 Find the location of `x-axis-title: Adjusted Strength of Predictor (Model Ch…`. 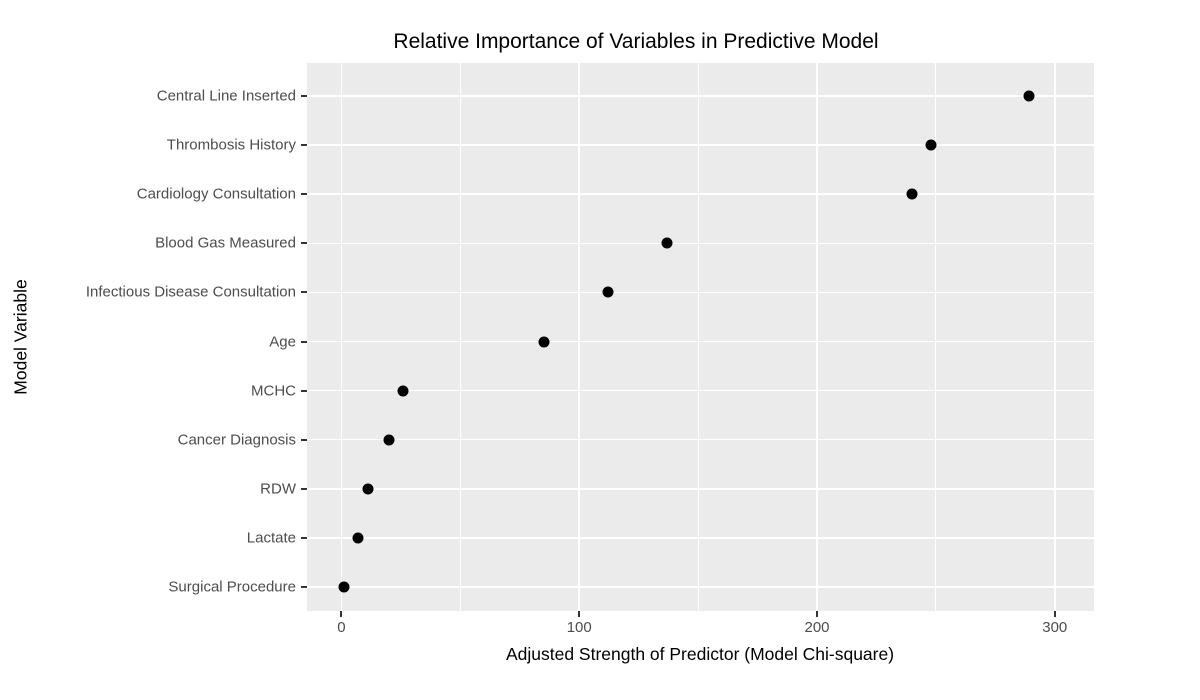

x-axis-title: Adjusted Strength of Predictor (Model Ch… is located at coordinates (700, 654).